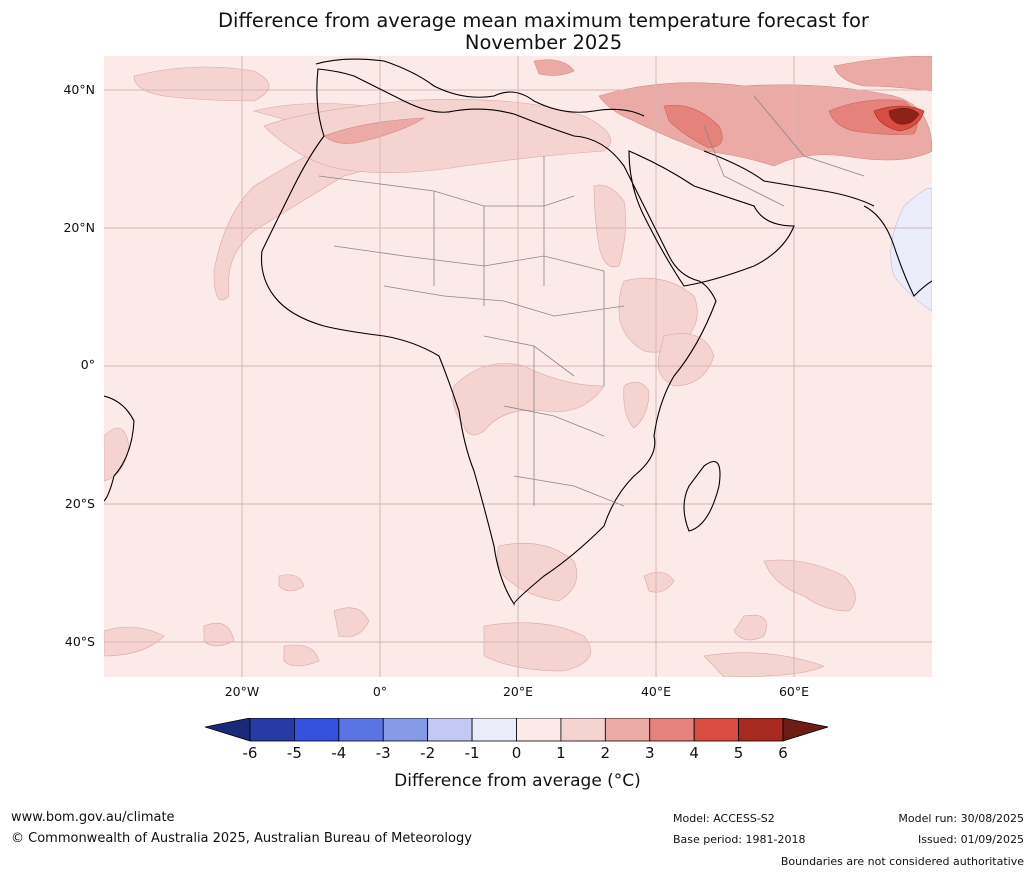 This screenshot has width=1035, height=873. What do you see at coordinates (805, 730) in the screenshot?
I see `colorbar-extend-high` at bounding box center [805, 730].